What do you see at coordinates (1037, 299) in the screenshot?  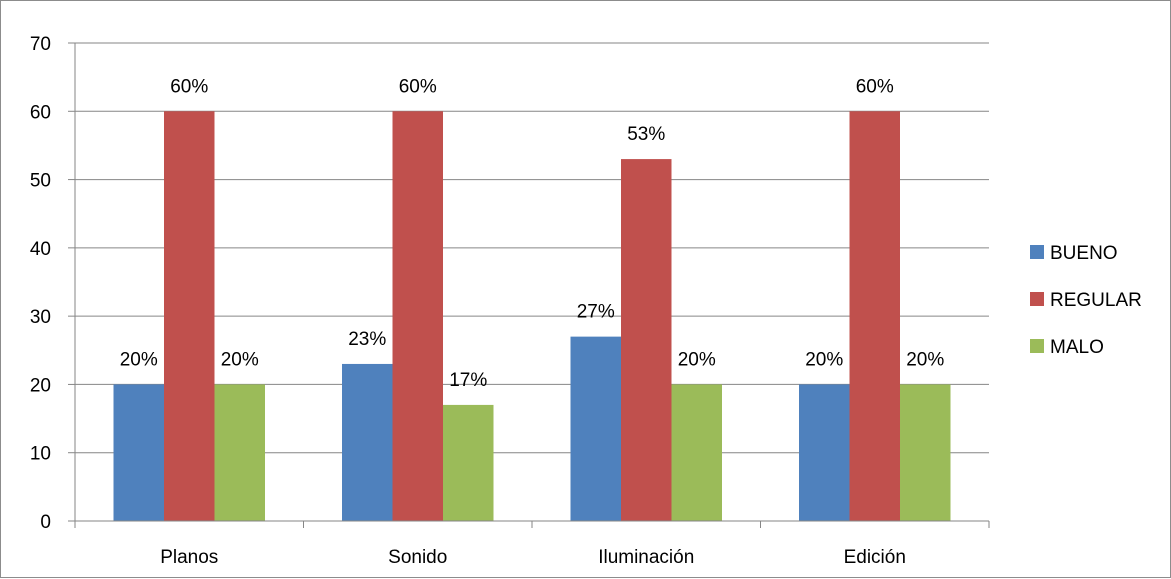 I see `legend-swatch-regular` at bounding box center [1037, 299].